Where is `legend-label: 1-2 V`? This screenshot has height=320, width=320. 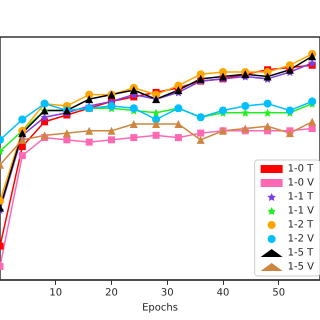 legend-label: 1-2 V is located at coordinates (301, 239).